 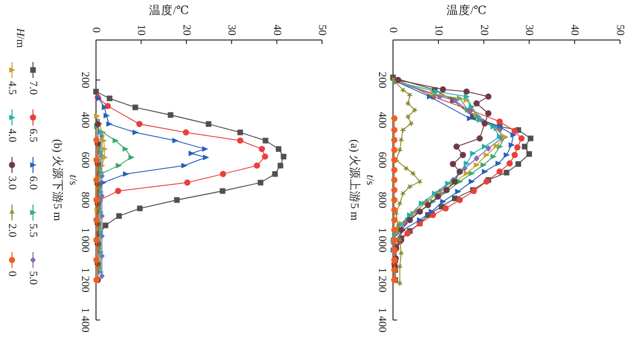 What do you see at coordinates (57, 180) in the screenshot?
I see `text: (b) 火源下游5 m` at bounding box center [57, 180].